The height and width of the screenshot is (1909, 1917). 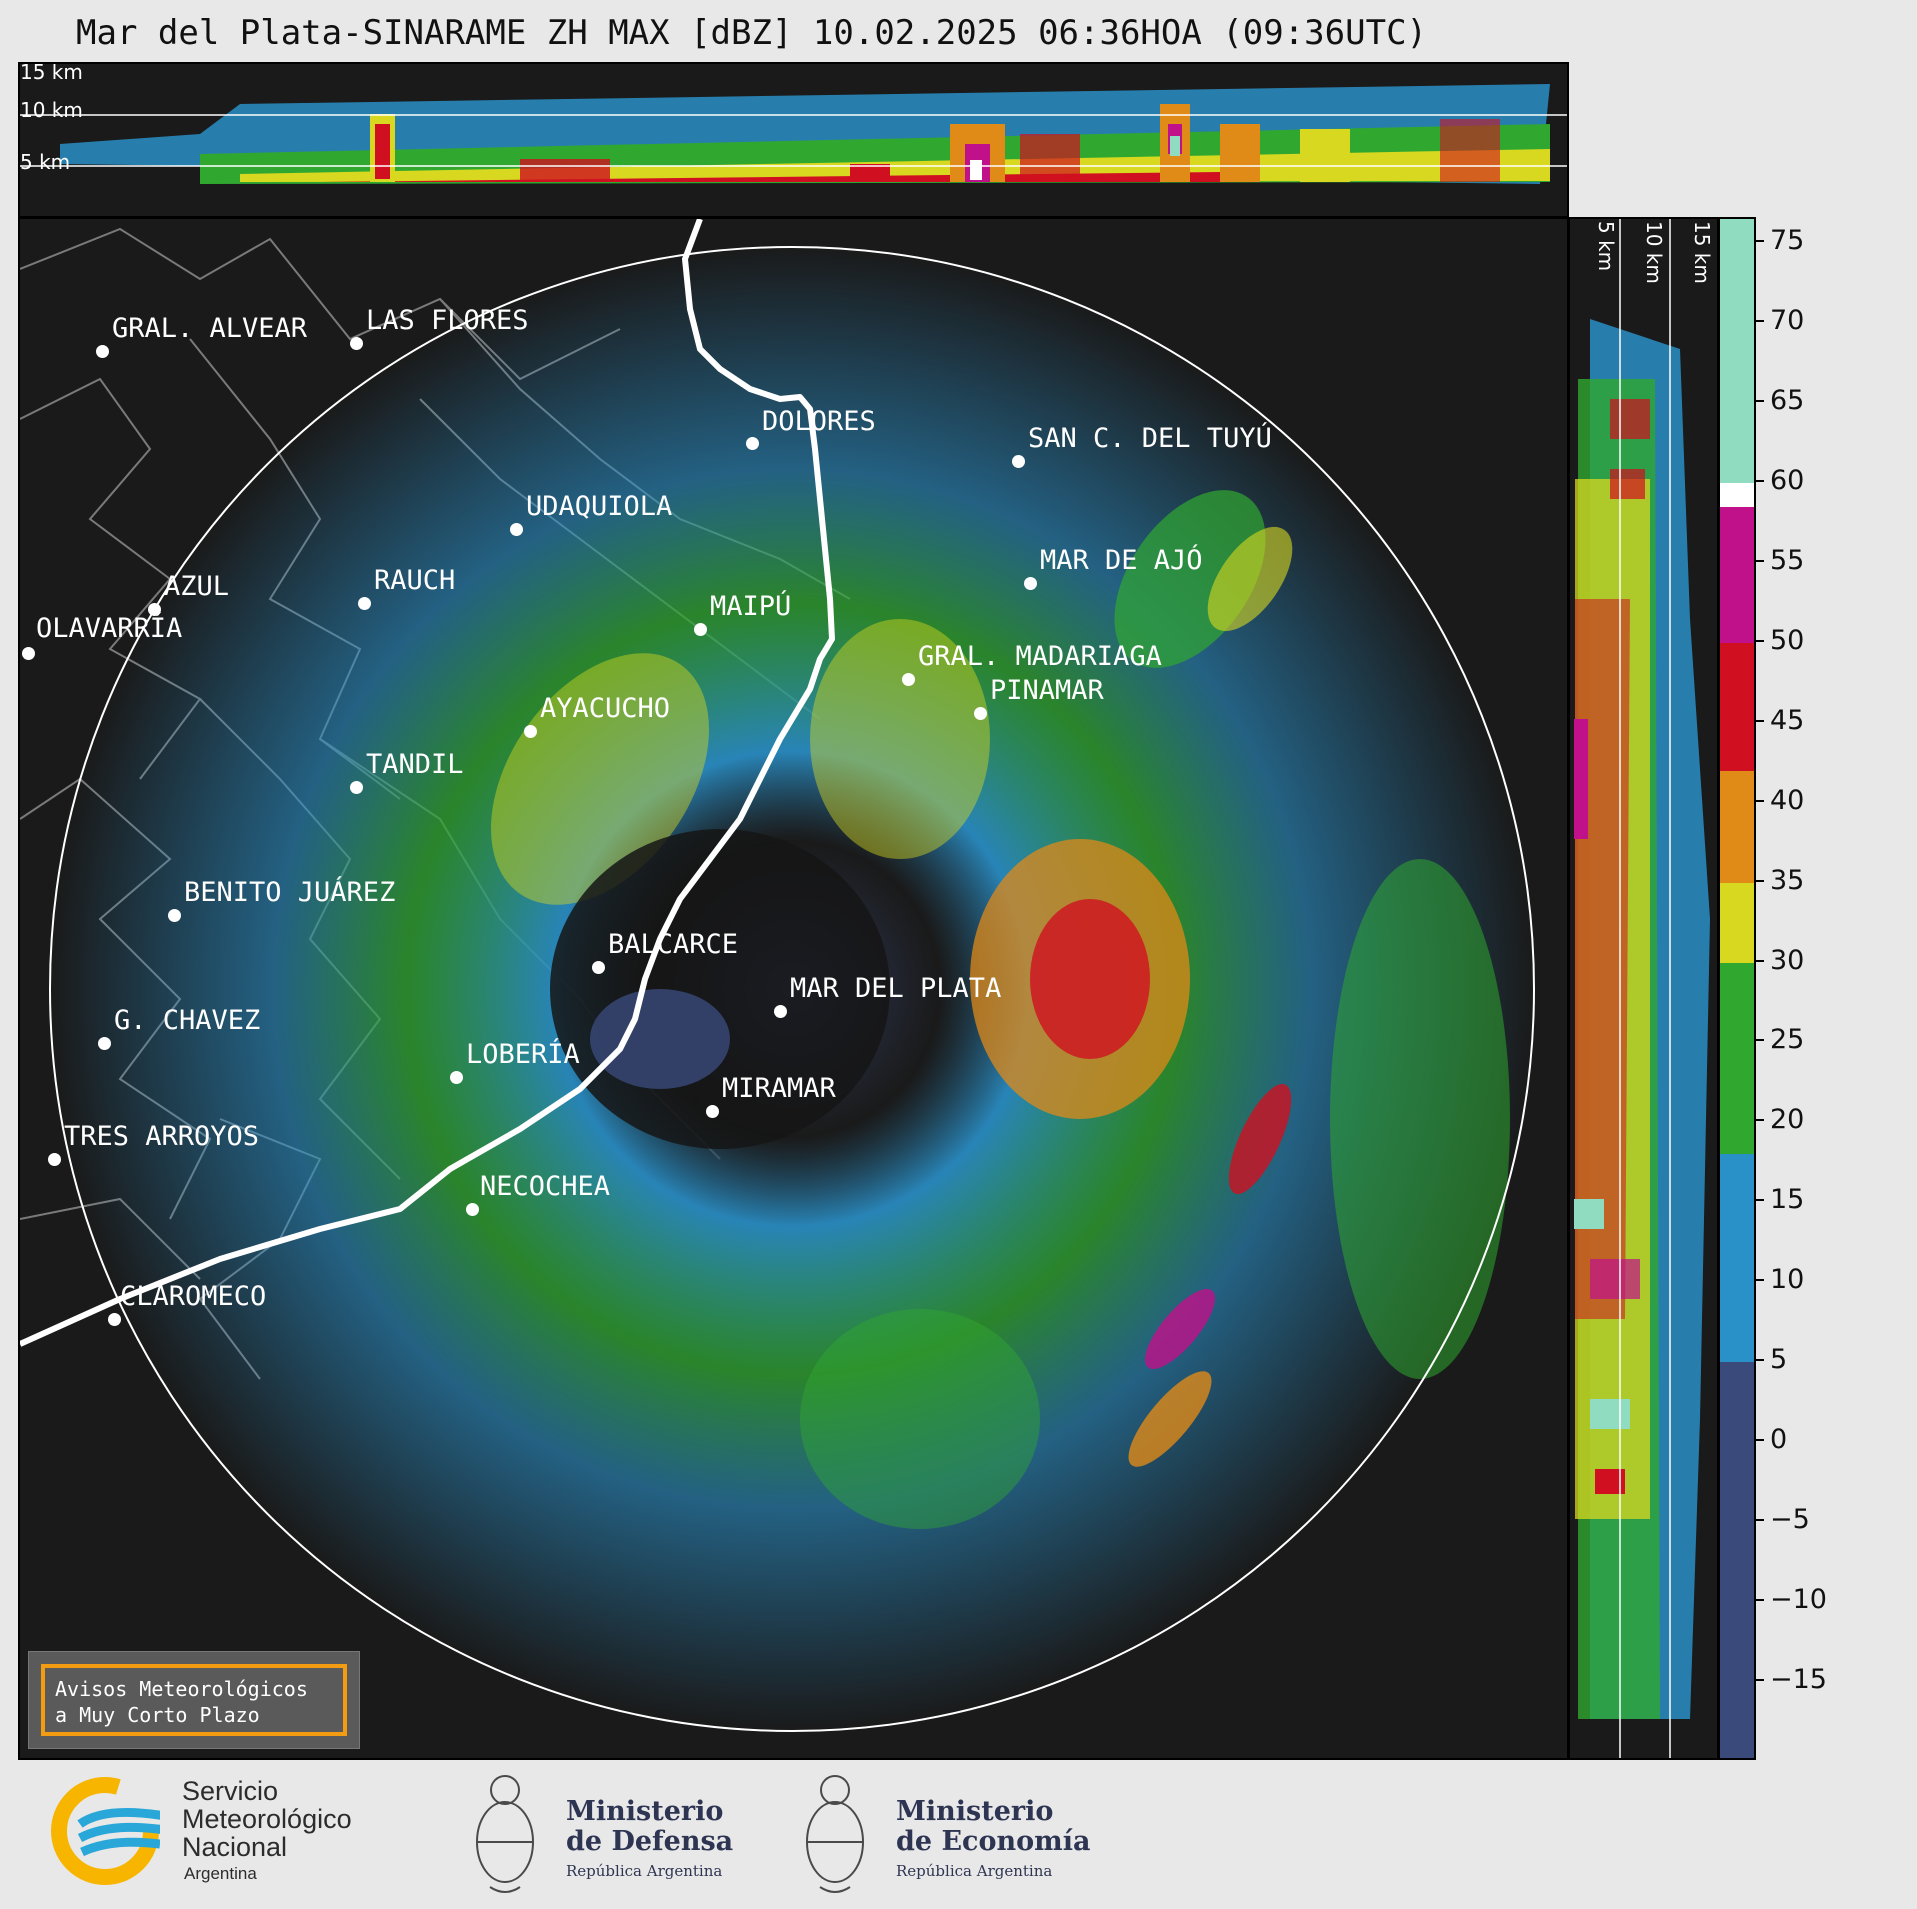 What do you see at coordinates (700, 629) in the screenshot?
I see `city-dot-maipu` at bounding box center [700, 629].